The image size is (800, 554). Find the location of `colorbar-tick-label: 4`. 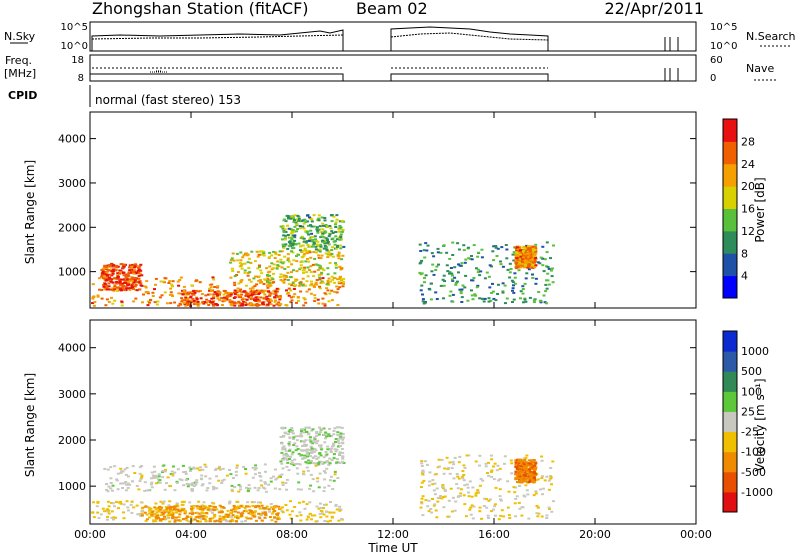

colorbar-tick-label: 4 is located at coordinates (744, 276).